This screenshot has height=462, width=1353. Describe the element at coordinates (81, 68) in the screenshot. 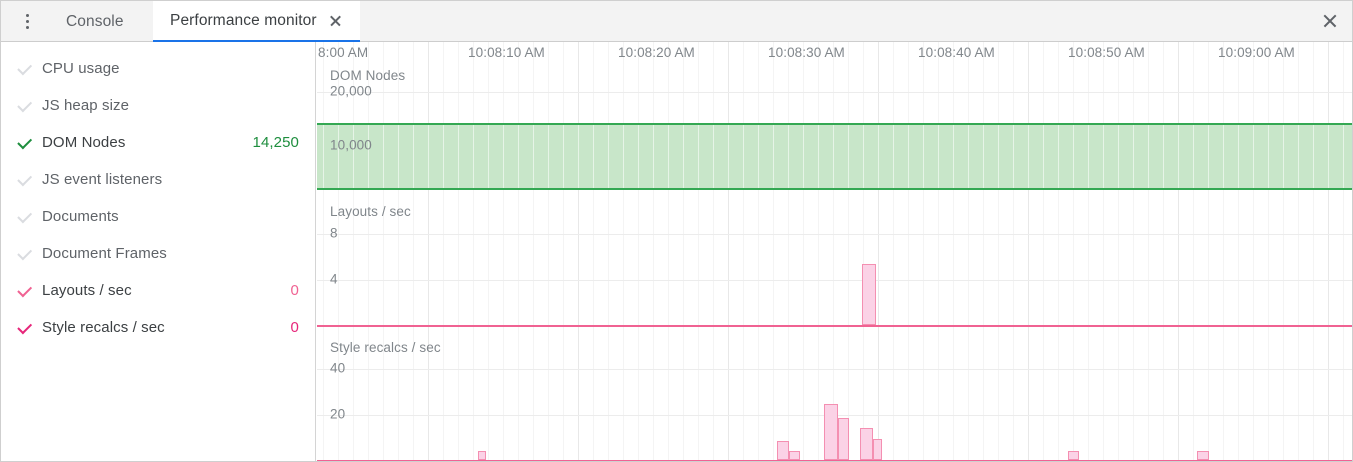

I see `metric-label: CPU usage` at that location.